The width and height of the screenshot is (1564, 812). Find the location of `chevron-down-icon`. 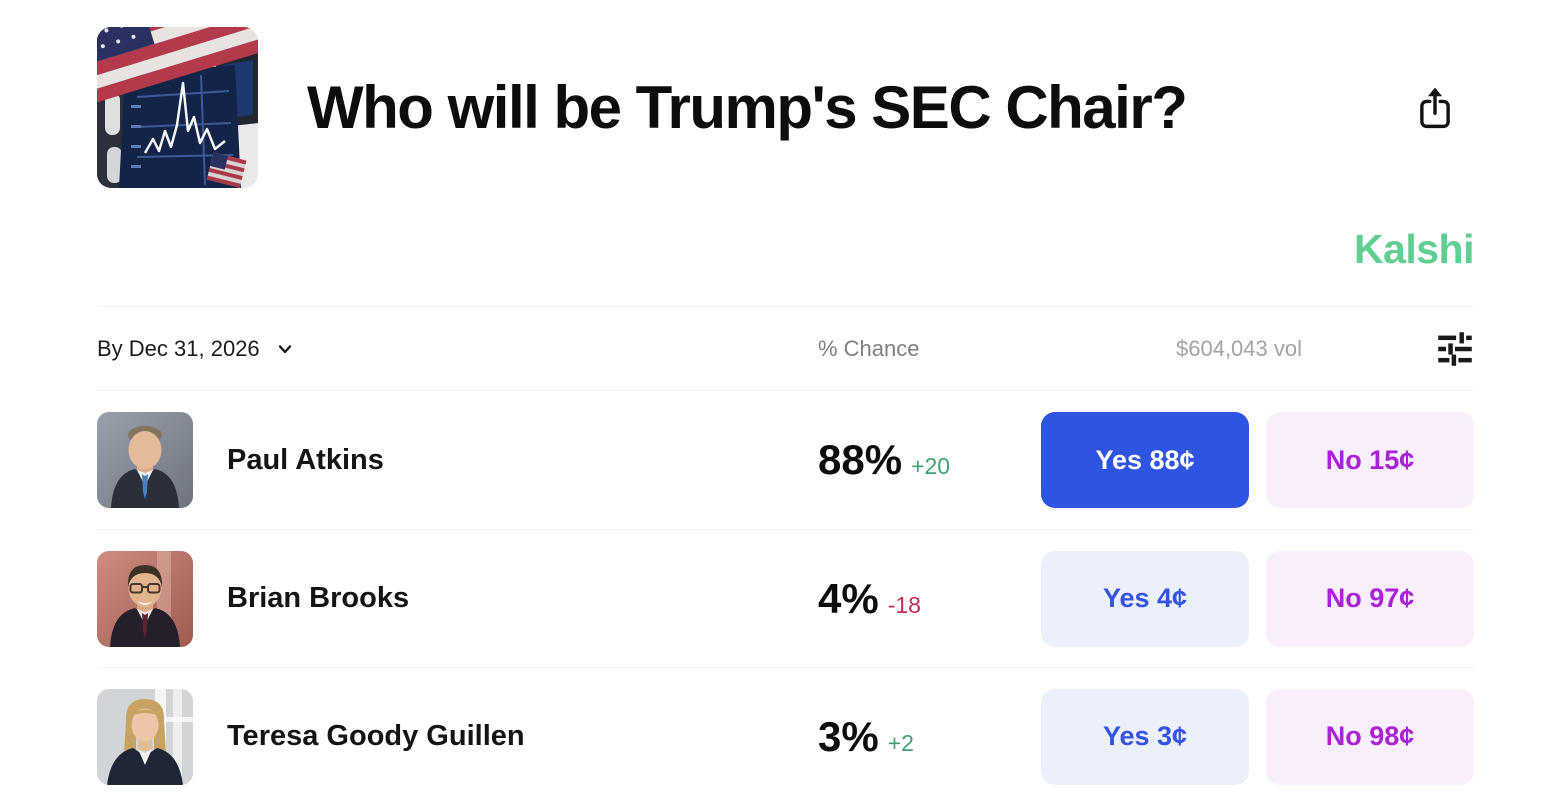

chevron-down-icon is located at coordinates (285, 349).